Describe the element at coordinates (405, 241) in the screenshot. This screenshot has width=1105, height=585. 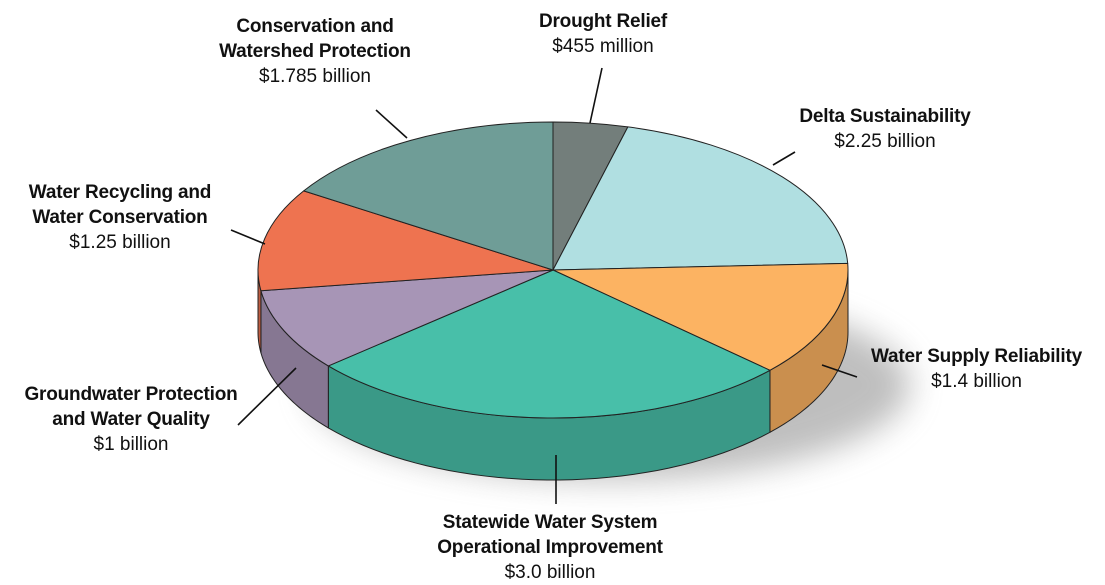
I see `pie-slice-recycling` at that location.